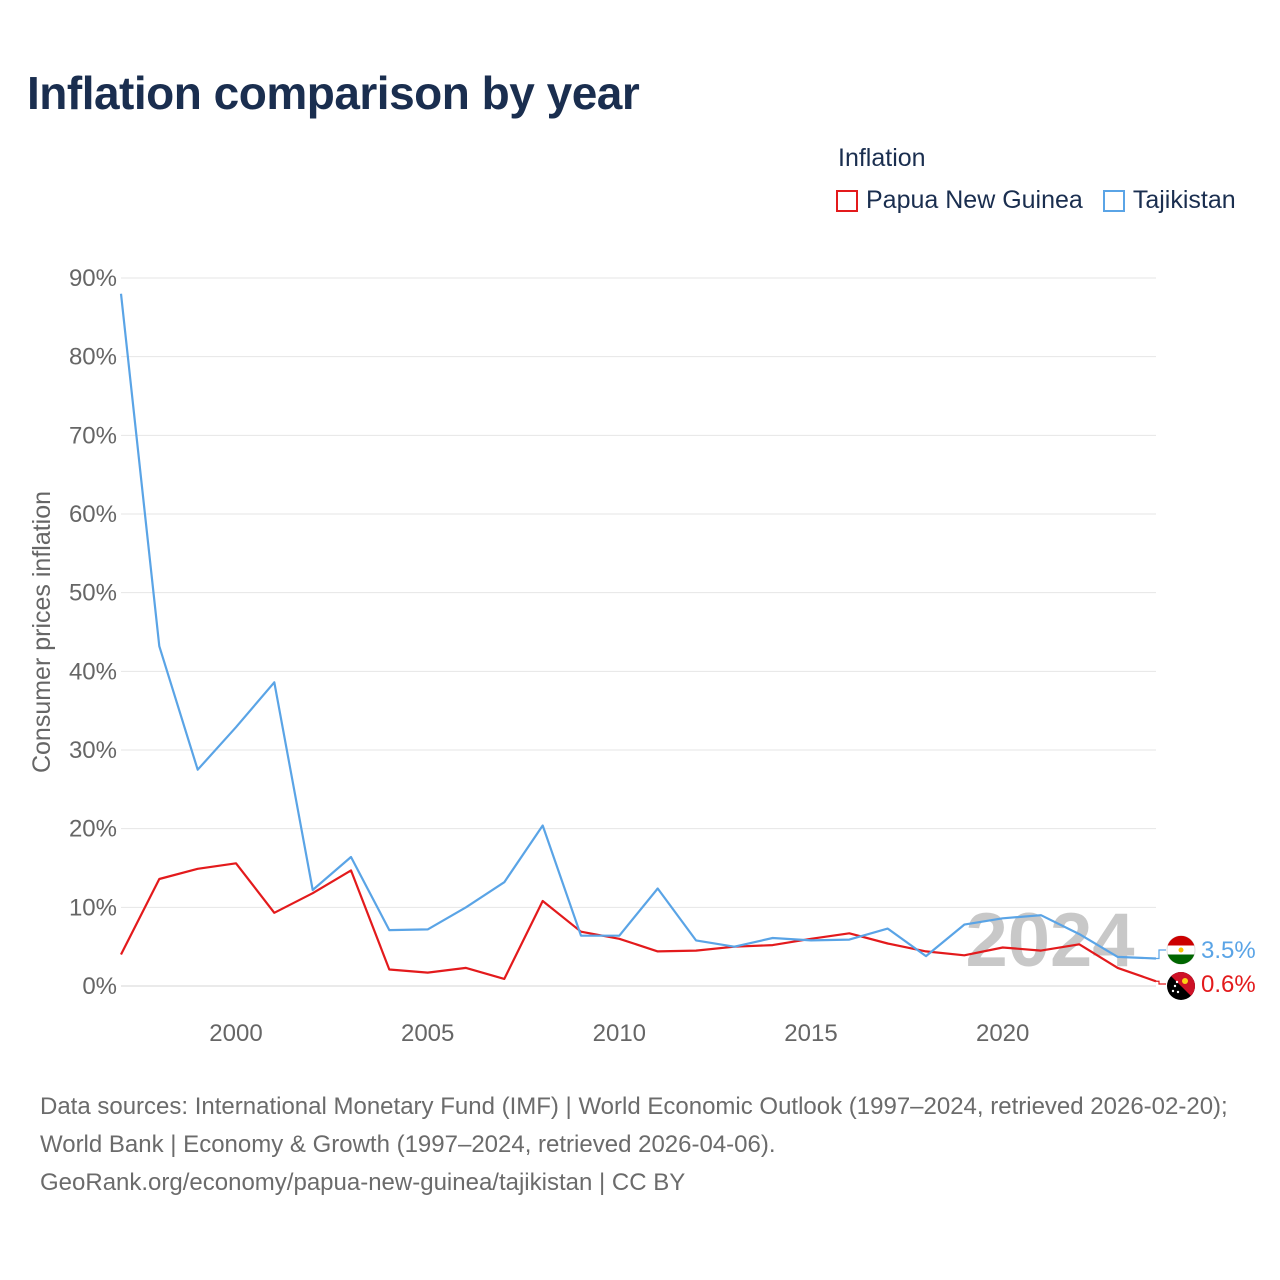 This screenshot has width=1280, height=1280. Describe the element at coordinates (1185, 981) in the screenshot. I see `flag-papua-new-guinea-bird` at that location.